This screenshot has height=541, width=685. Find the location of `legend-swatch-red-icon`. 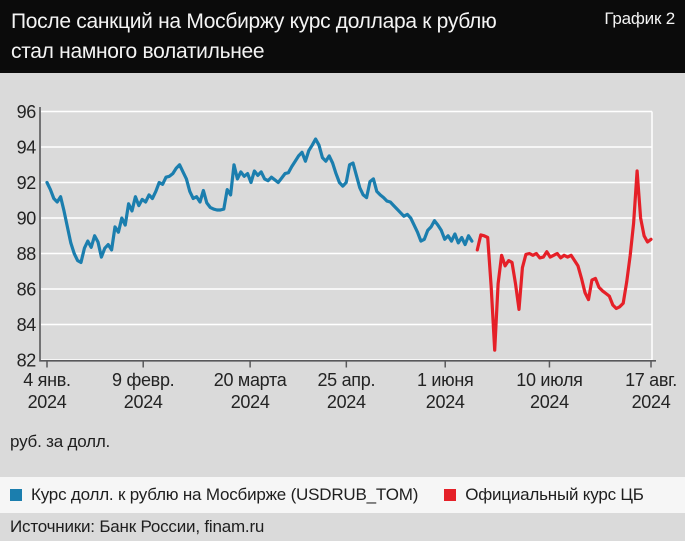

legend-swatch-red-icon is located at coordinates (450, 495).